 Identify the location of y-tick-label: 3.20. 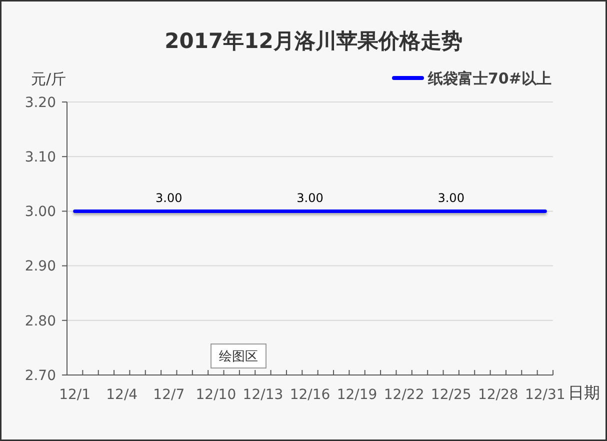
(40, 102).